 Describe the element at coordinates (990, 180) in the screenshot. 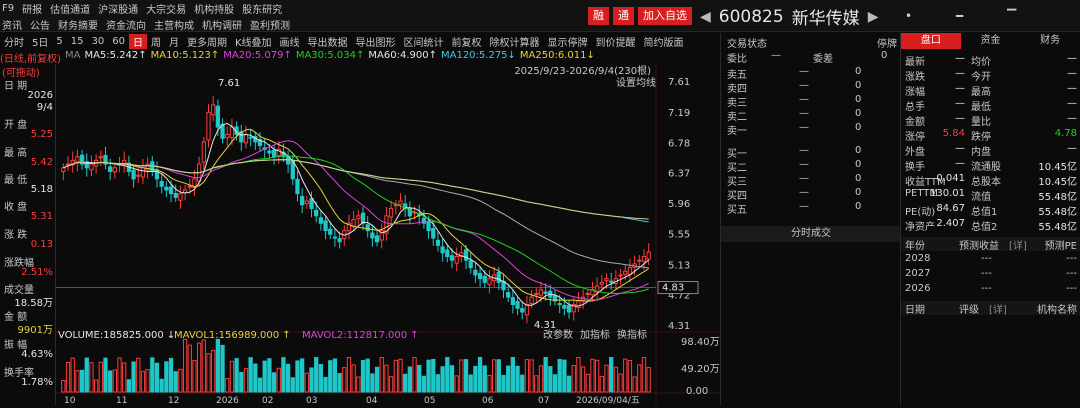

I see `quote-row: 收益TTM 0.041 总股本 10.45亿` at that location.